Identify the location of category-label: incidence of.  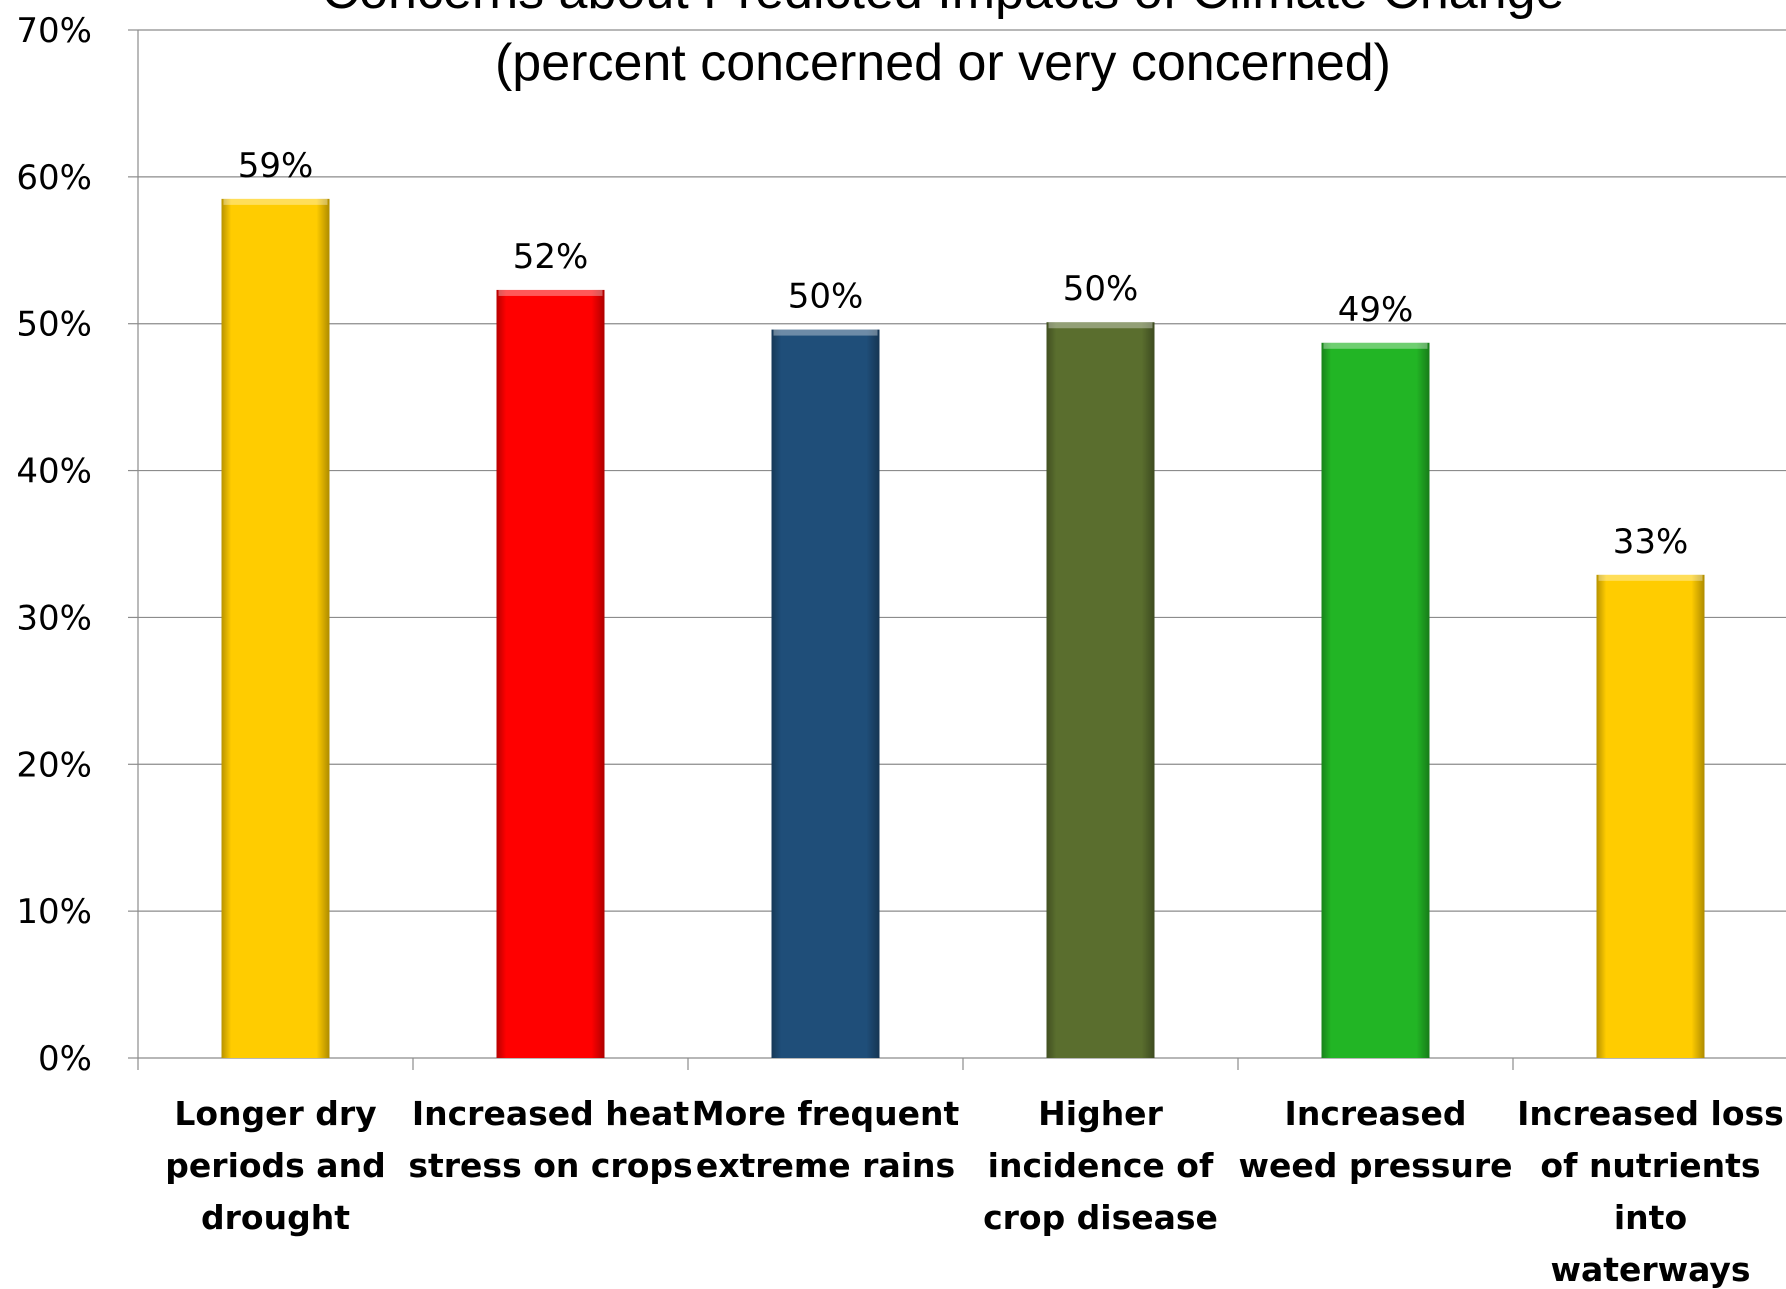
(1101, 1165).